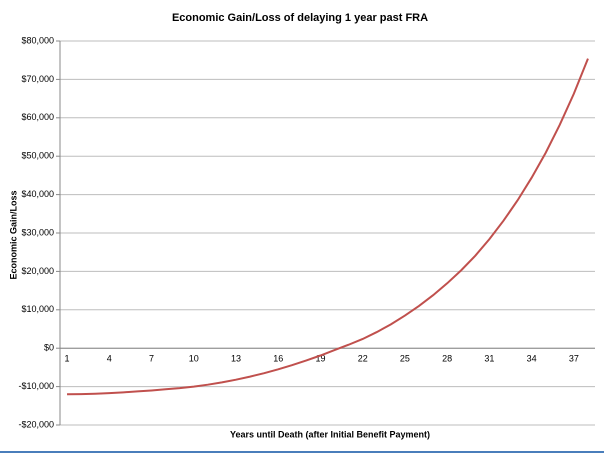 This screenshot has width=604, height=466. What do you see at coordinates (67, 359) in the screenshot?
I see `x-tick-label: 1` at bounding box center [67, 359].